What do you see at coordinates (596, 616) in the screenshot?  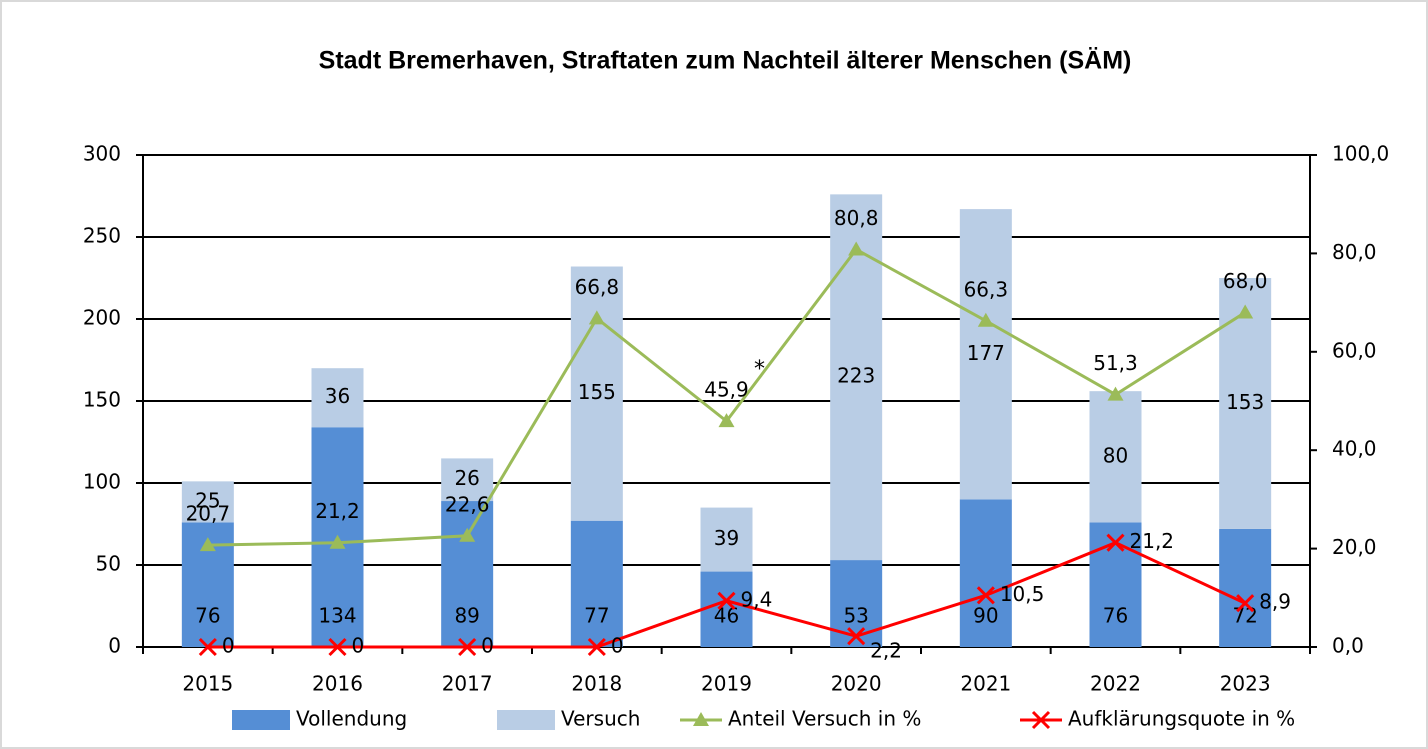 I see `bar-value-label: 77` at bounding box center [596, 616].